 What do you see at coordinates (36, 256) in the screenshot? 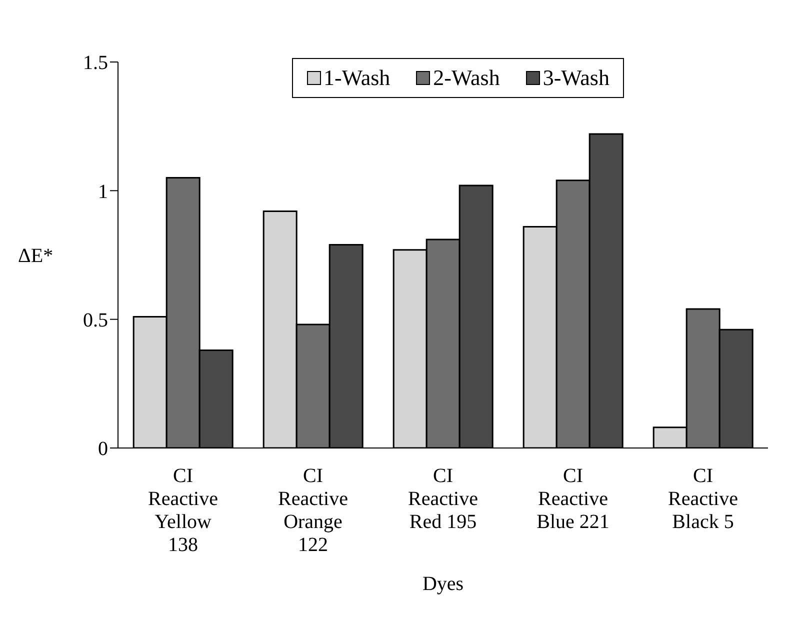
I see `y-axis-title: ΔE*` at bounding box center [36, 256].